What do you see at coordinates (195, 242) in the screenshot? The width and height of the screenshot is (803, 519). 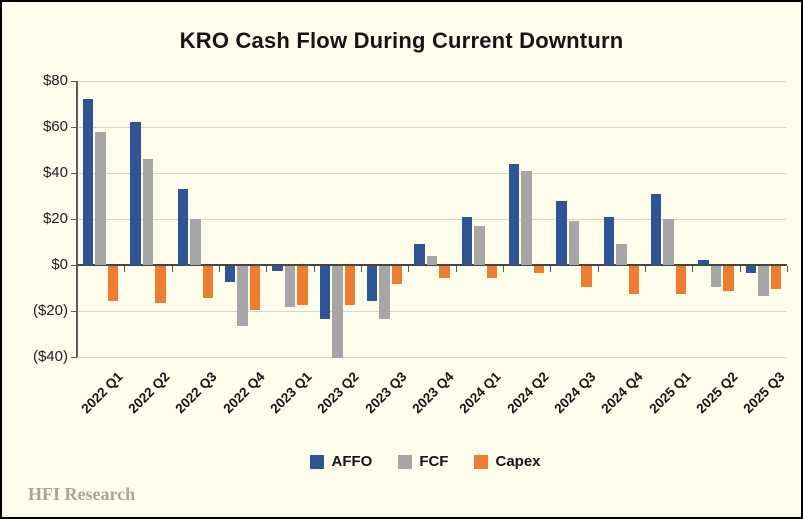 I see `bar-fcf-2022-q3` at bounding box center [195, 242].